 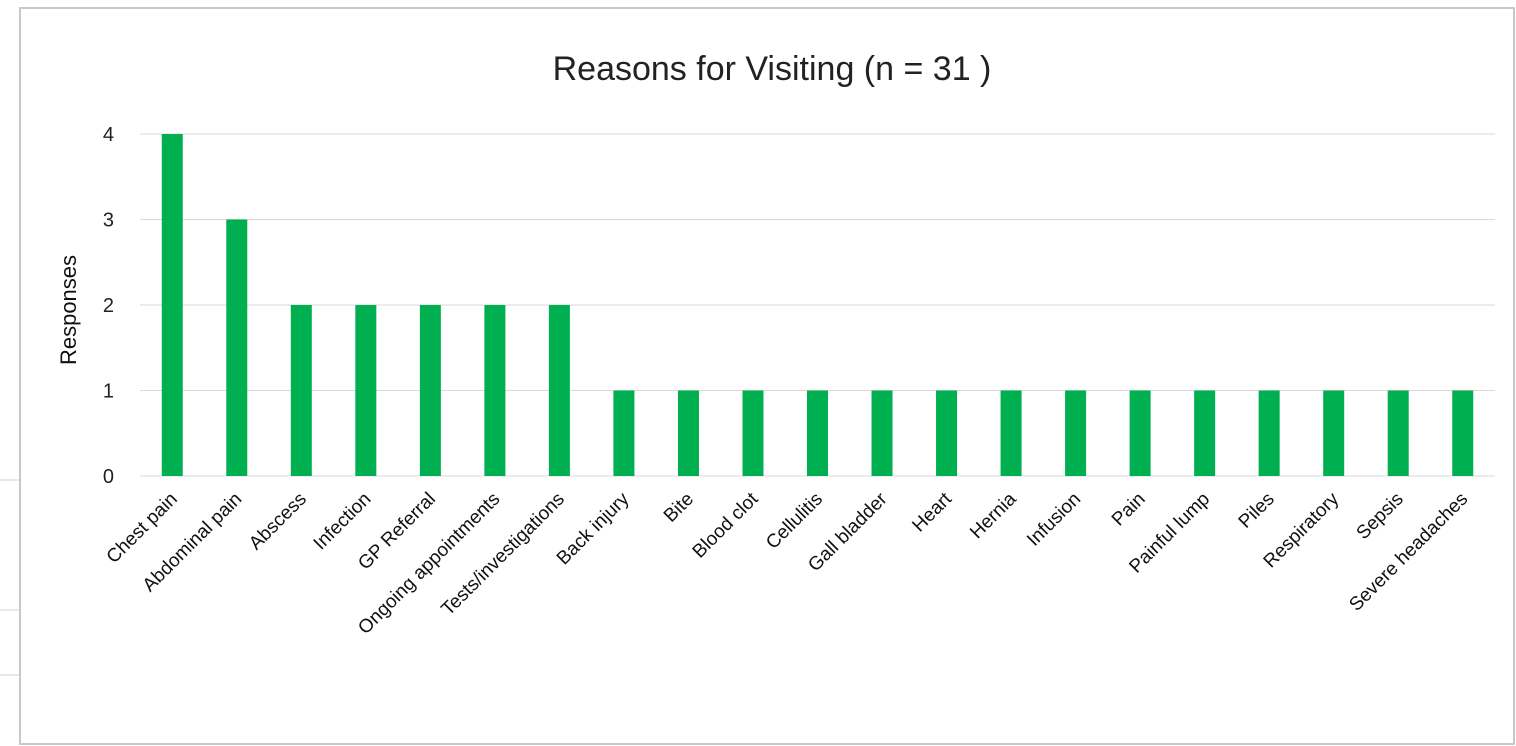 I want to click on y-tick-label: 3, so click(x=108, y=221).